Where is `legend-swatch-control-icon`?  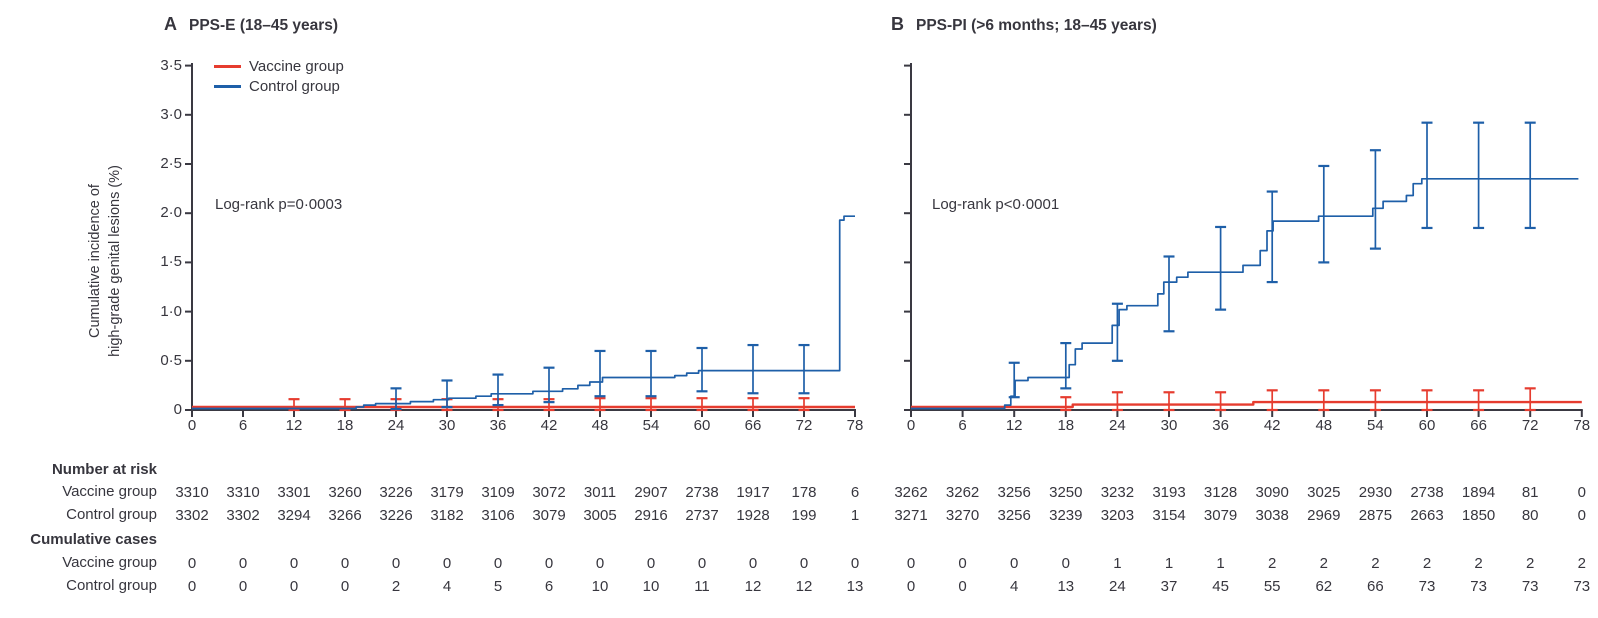
legend-swatch-control-icon is located at coordinates (227, 86).